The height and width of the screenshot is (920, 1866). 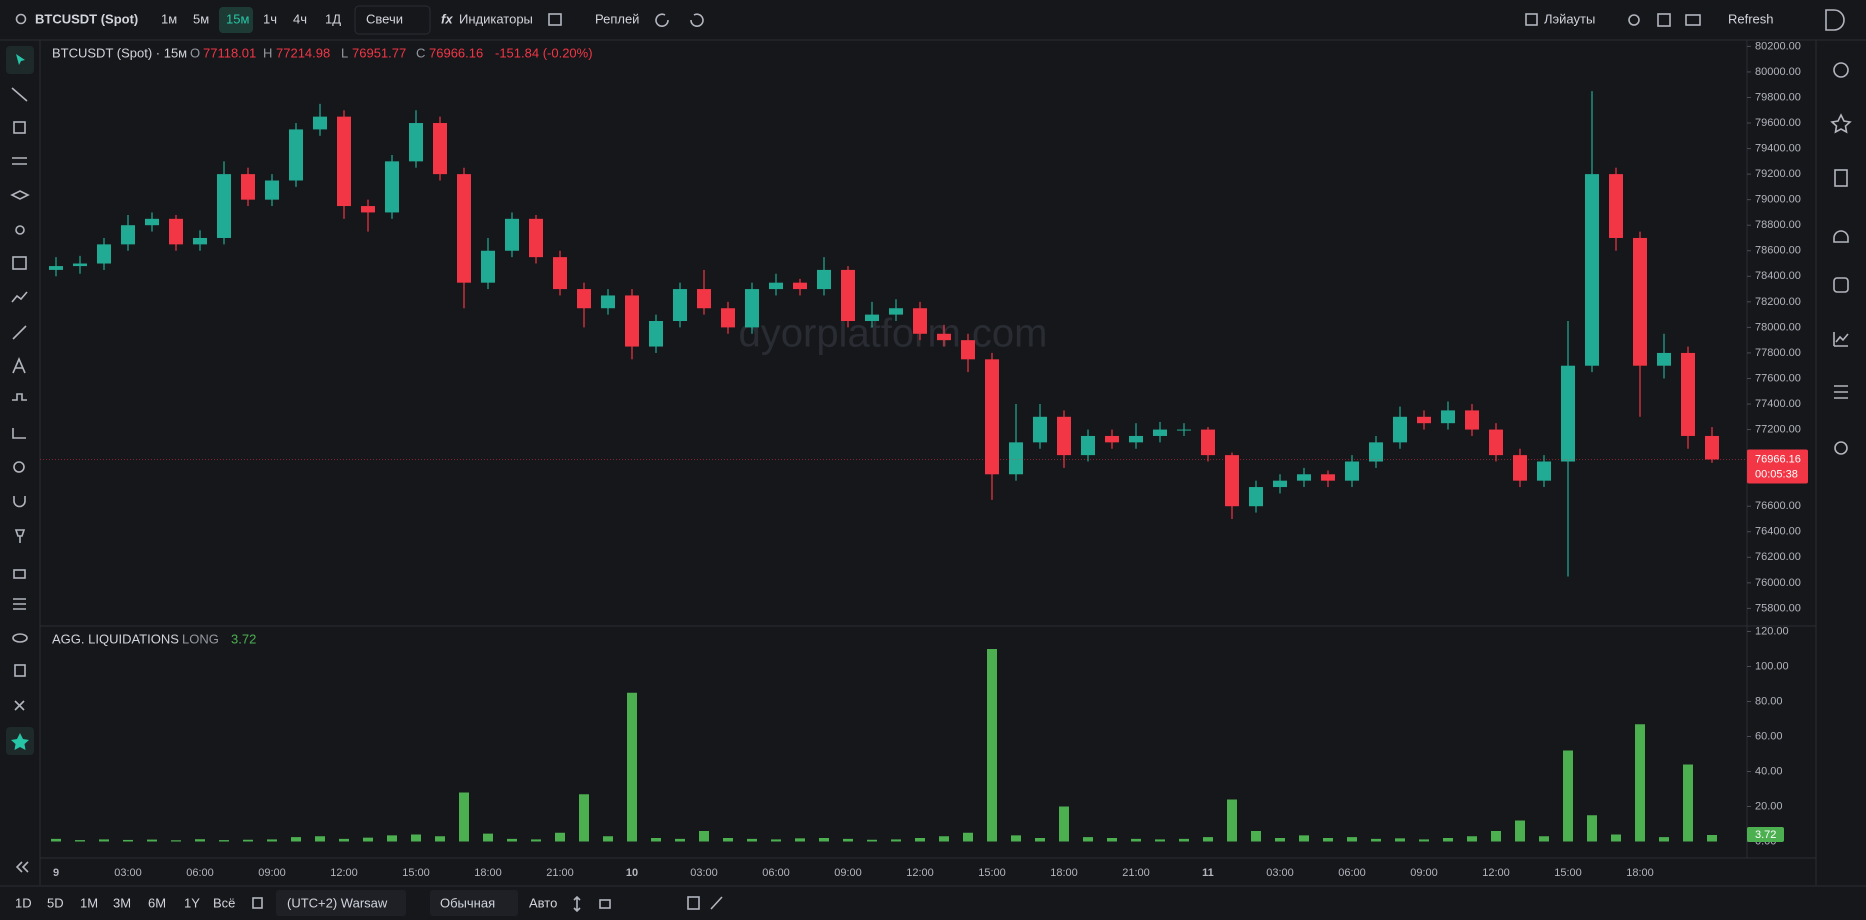 What do you see at coordinates (19, 433) in the screenshot?
I see `measure-tool` at bounding box center [19, 433].